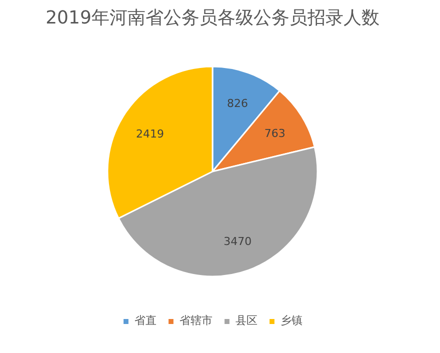  What do you see at coordinates (238, 241) in the screenshot?
I see `data-label: 3470` at bounding box center [238, 241].